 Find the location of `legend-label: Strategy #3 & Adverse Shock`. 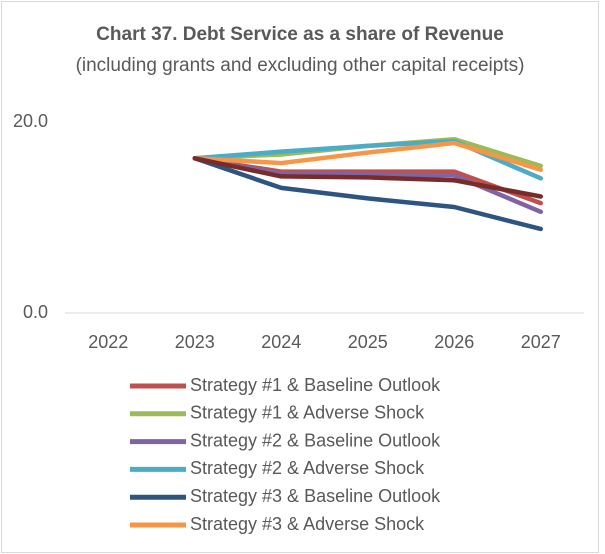

legend-label: Strategy #3 & Adverse Shock is located at coordinates (307, 524).